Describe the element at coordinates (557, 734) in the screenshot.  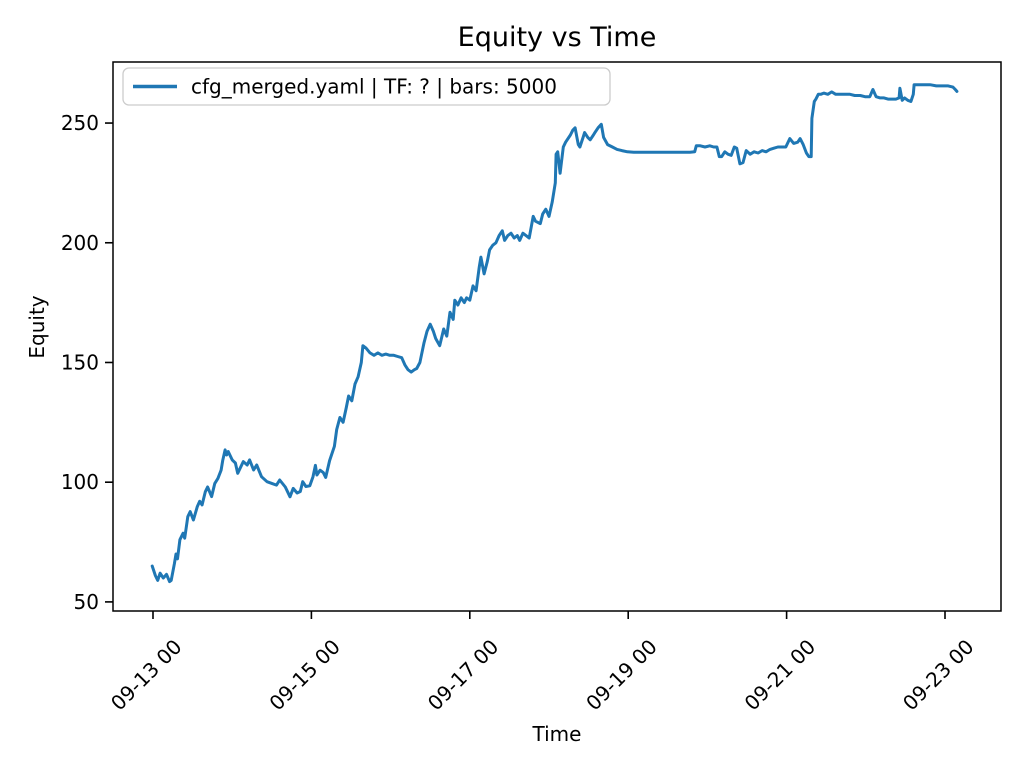
I see `x-axis-label: Time` at that location.